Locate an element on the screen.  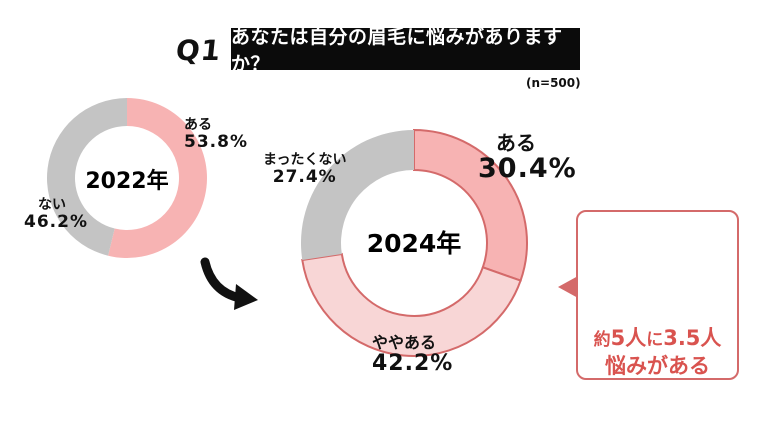
label-2022-aru: ある 53.8% is located at coordinates (216, 135).